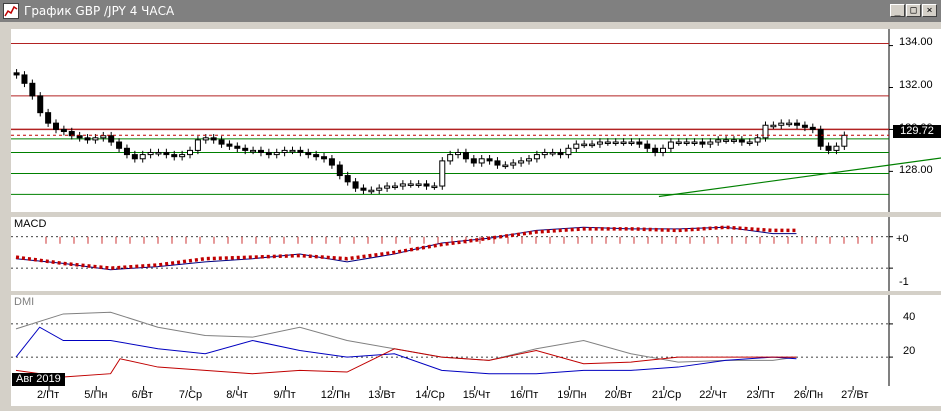 The image size is (941, 411). I want to click on time-axis-label: 7/Ср, so click(190, 395).